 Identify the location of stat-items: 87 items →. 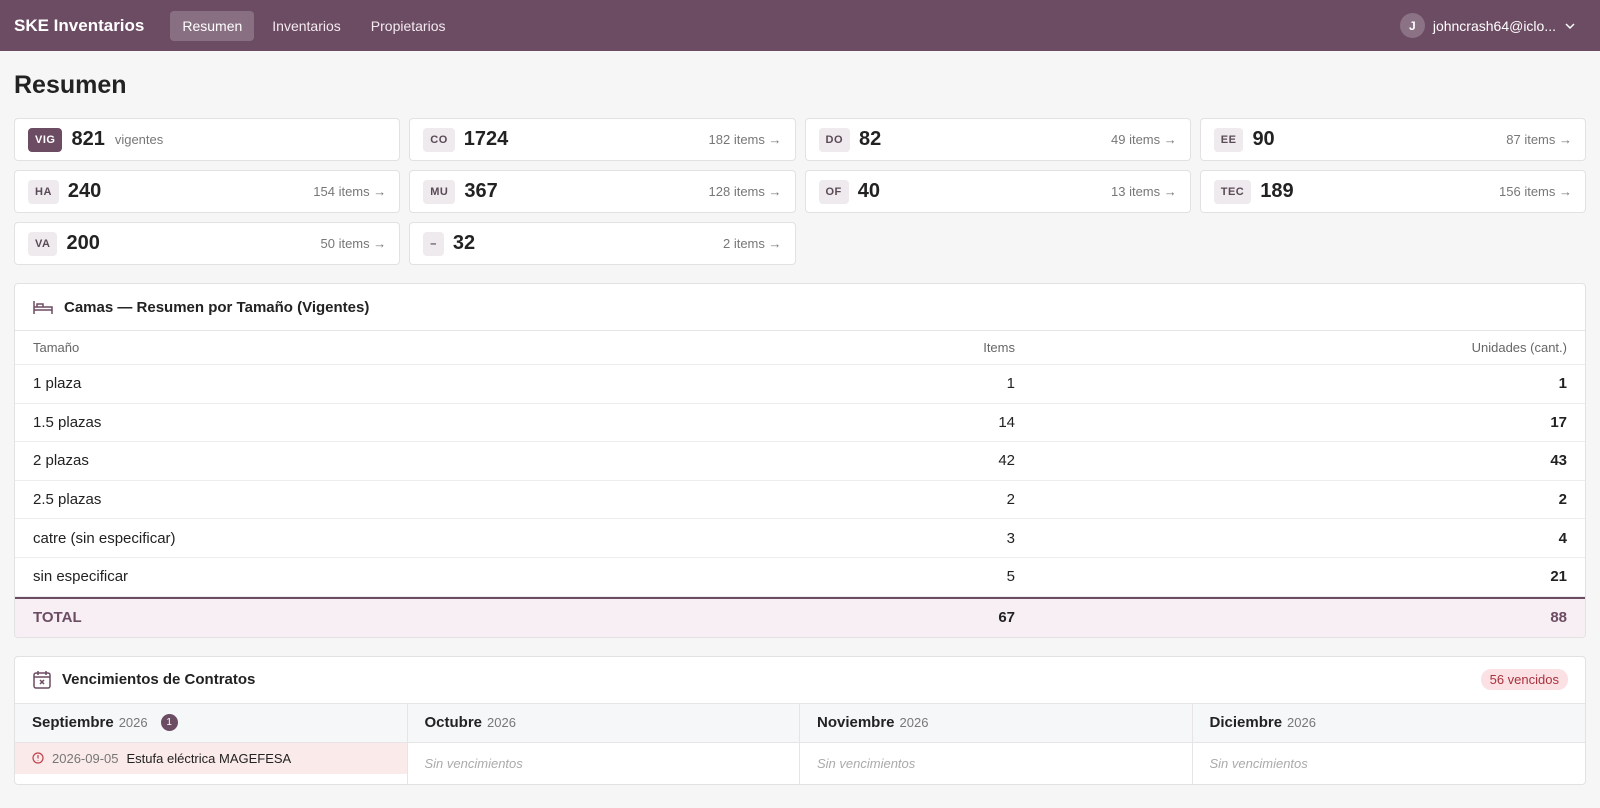
(1539, 139).